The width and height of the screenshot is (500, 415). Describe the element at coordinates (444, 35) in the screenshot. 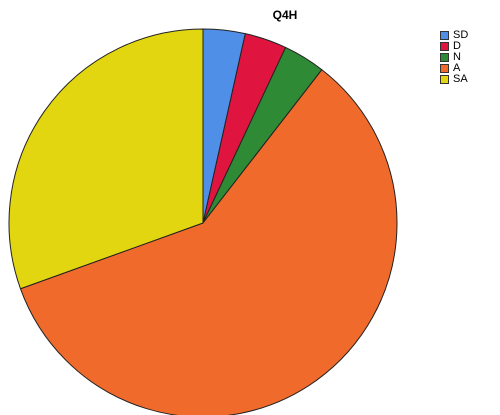

I see `legend-swatch-sd` at that location.